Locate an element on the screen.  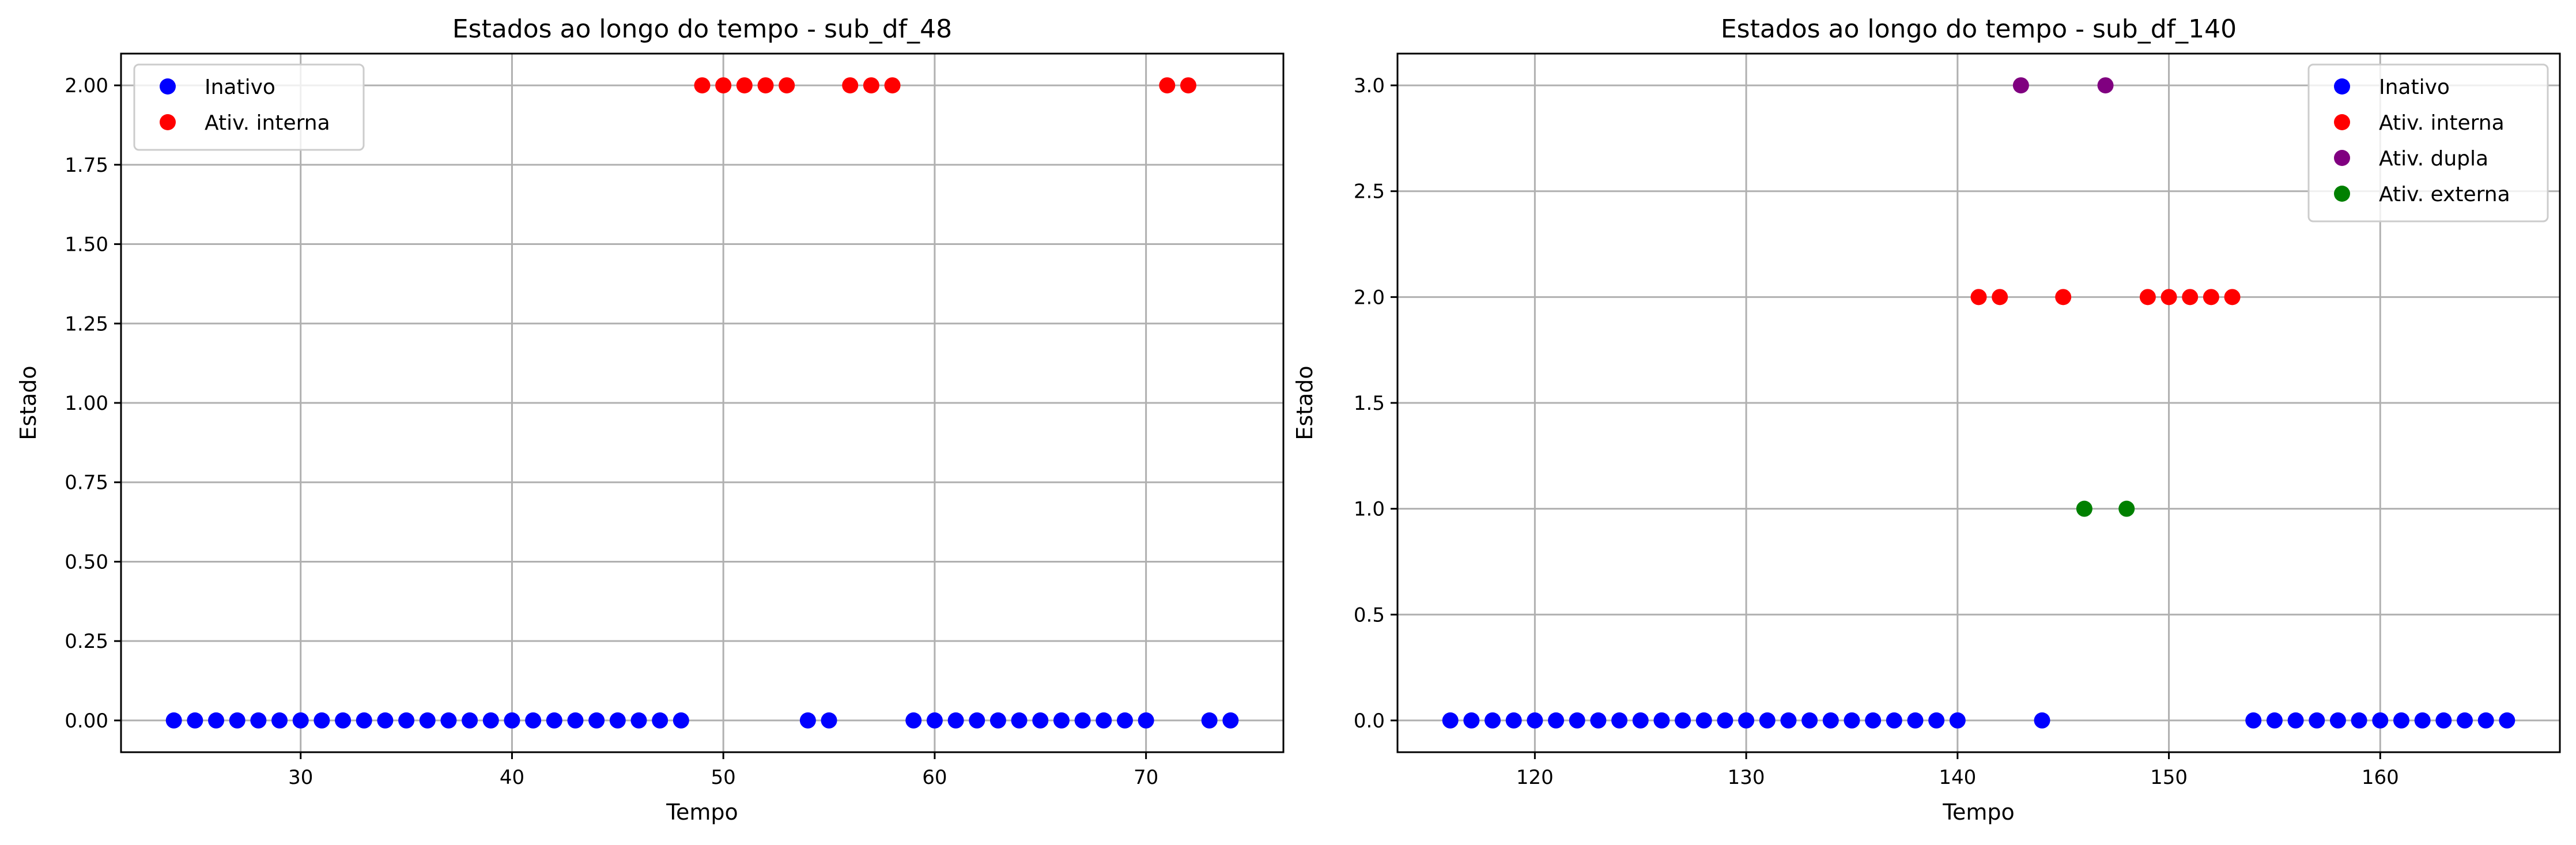
y-tick-label: 0.5 is located at coordinates (1369, 615).